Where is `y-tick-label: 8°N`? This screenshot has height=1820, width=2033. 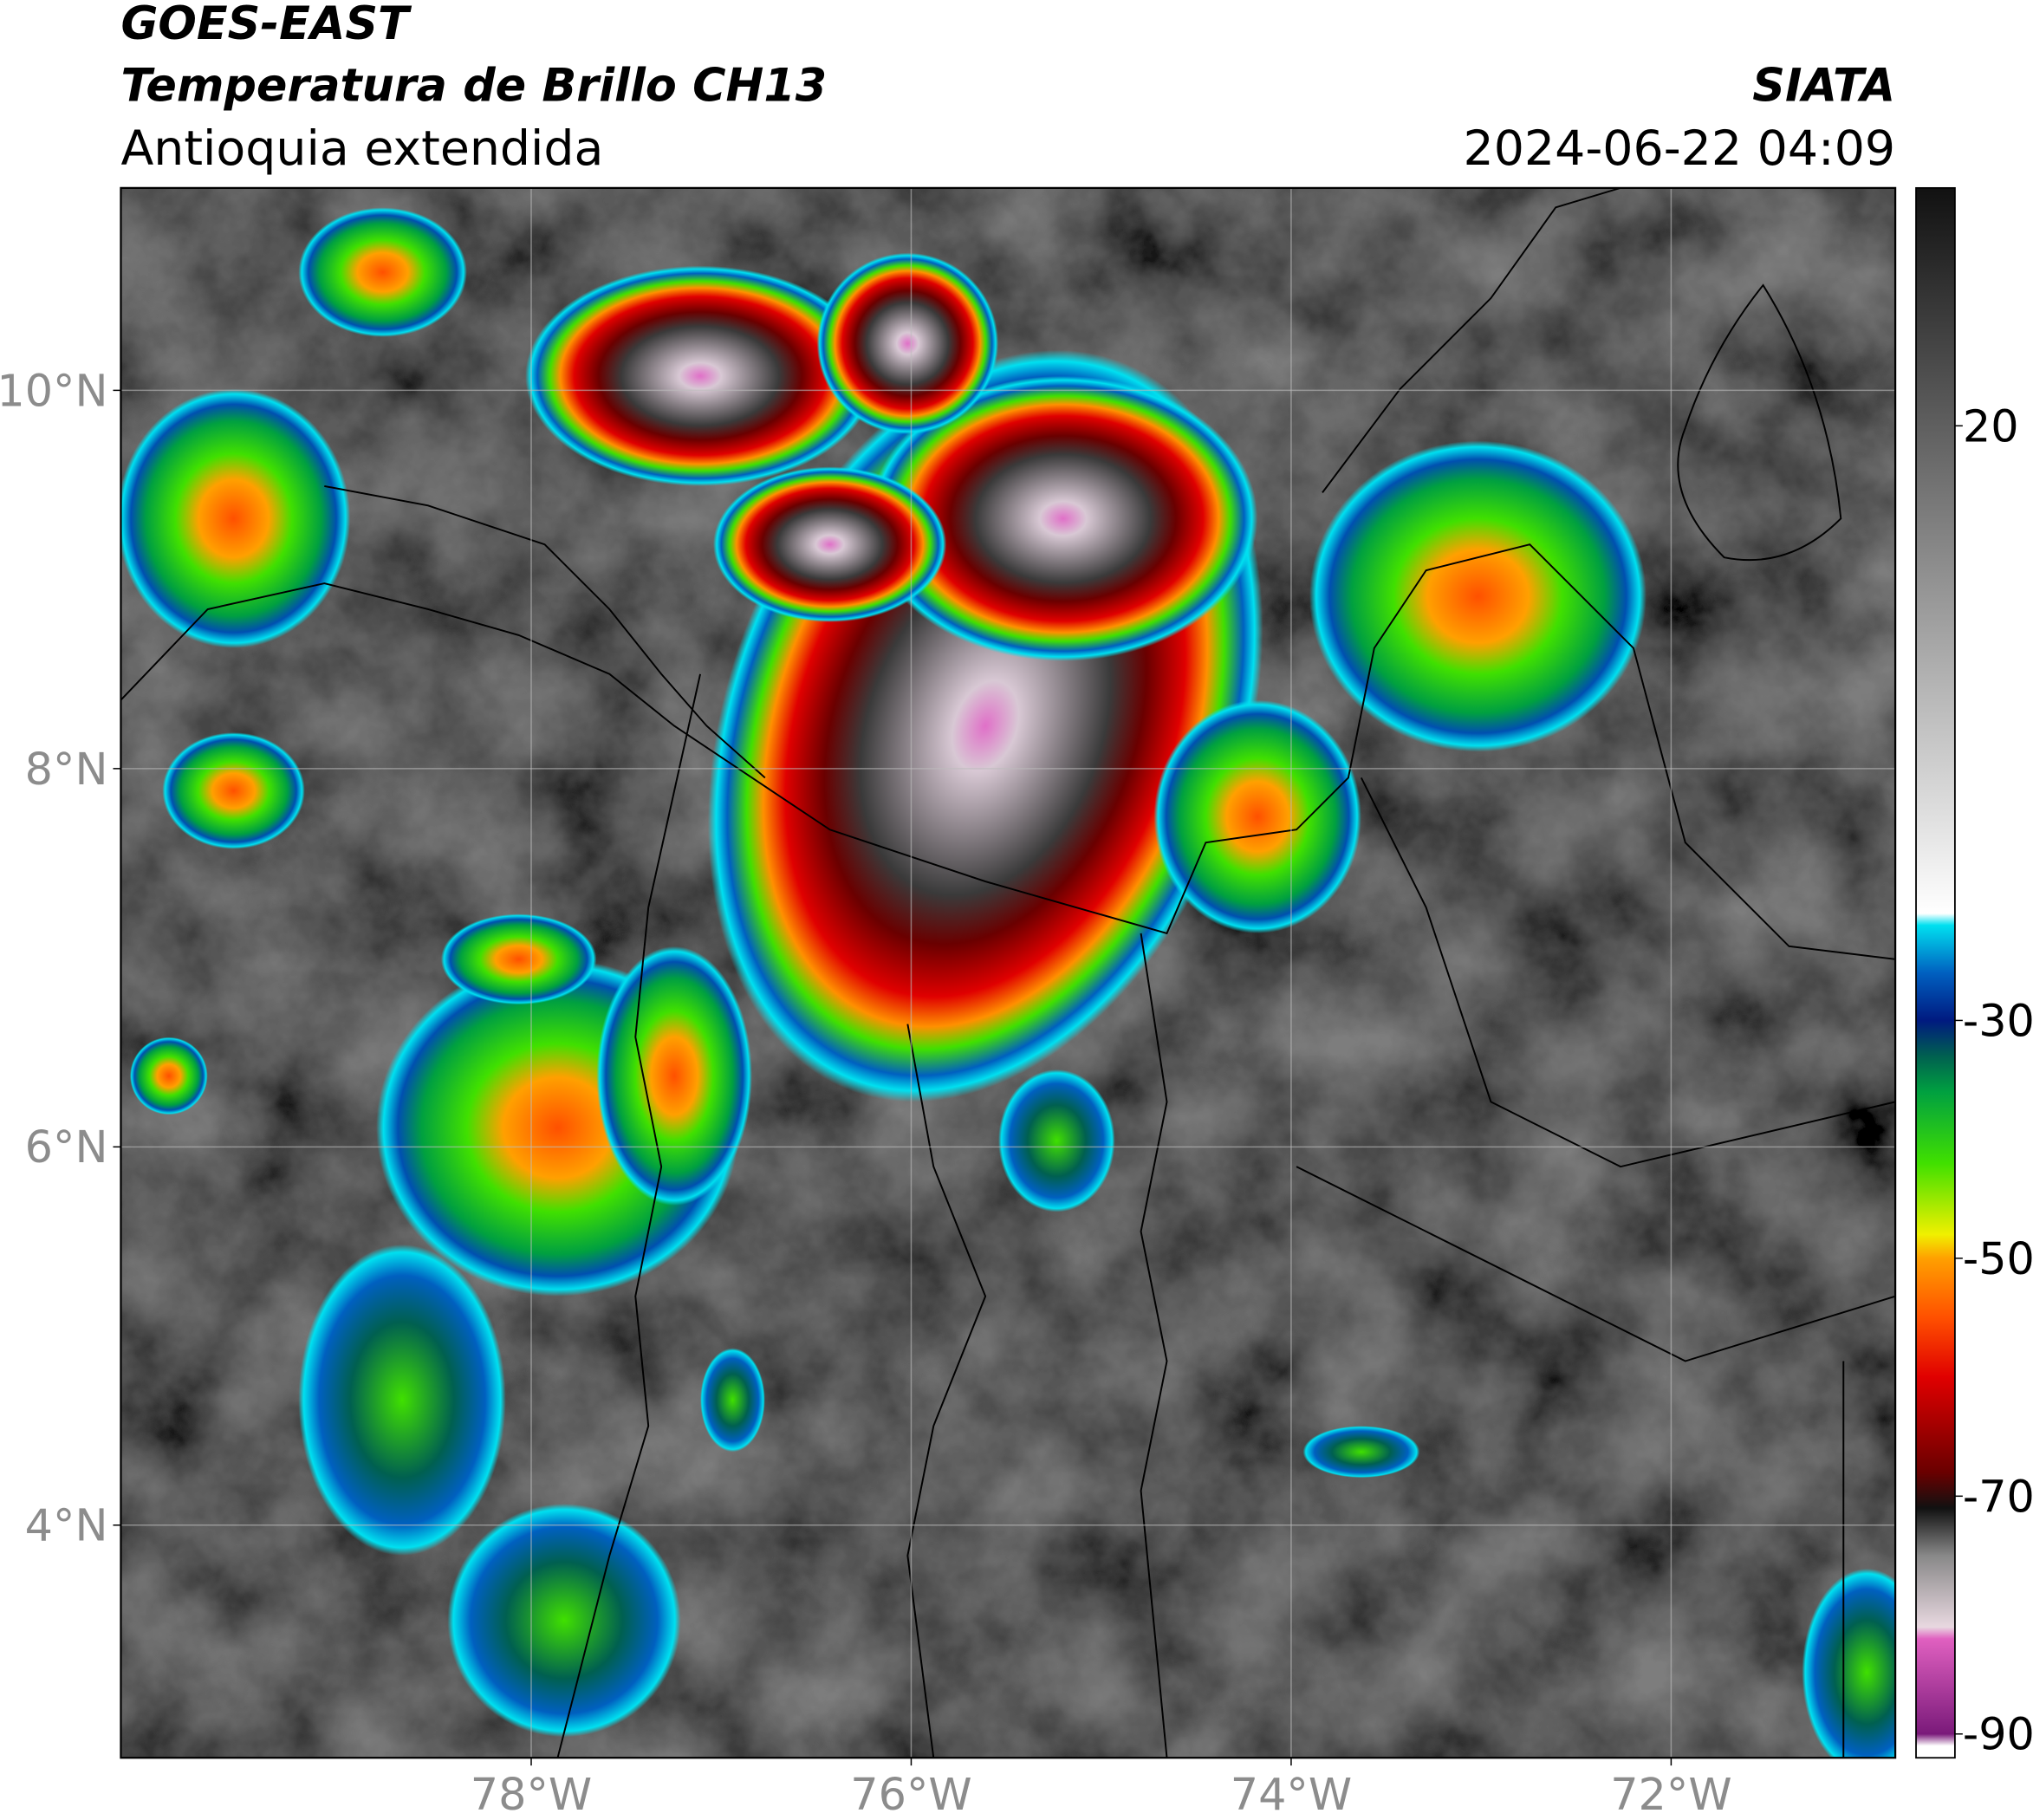
y-tick-label: 8°N is located at coordinates (66, 769).